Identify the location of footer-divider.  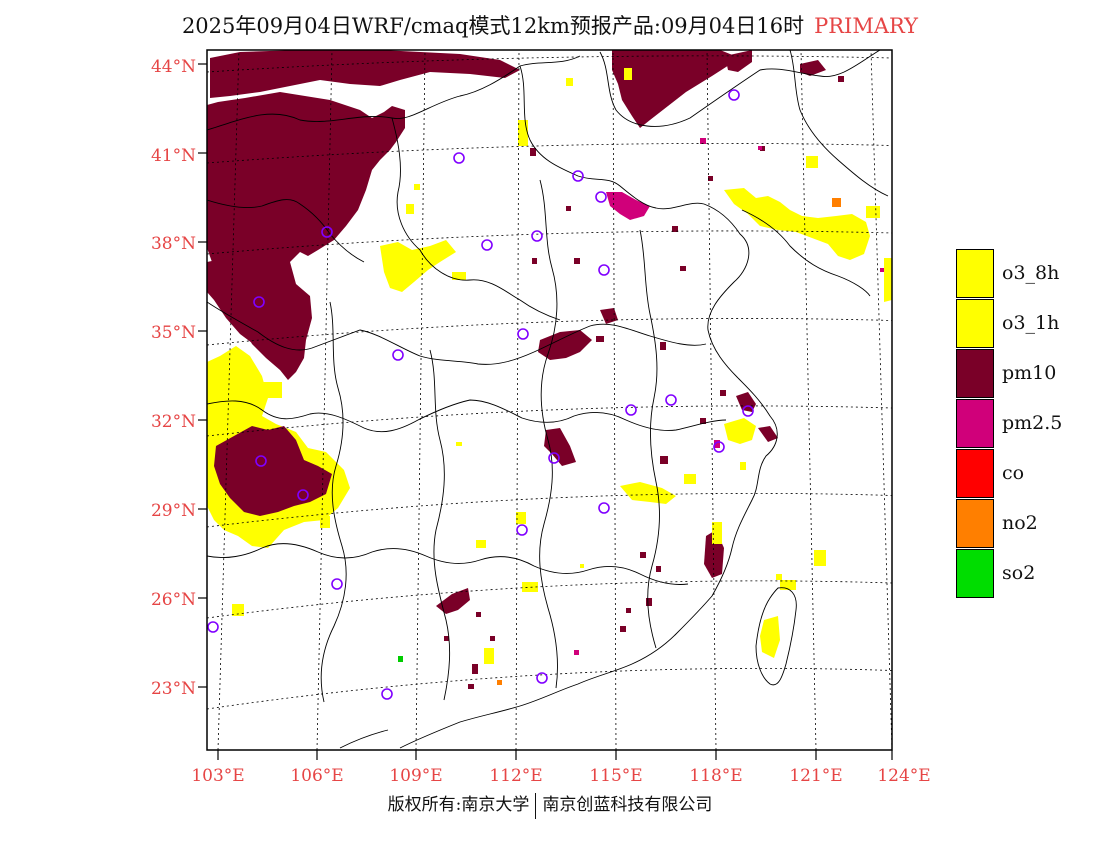
(536, 805).